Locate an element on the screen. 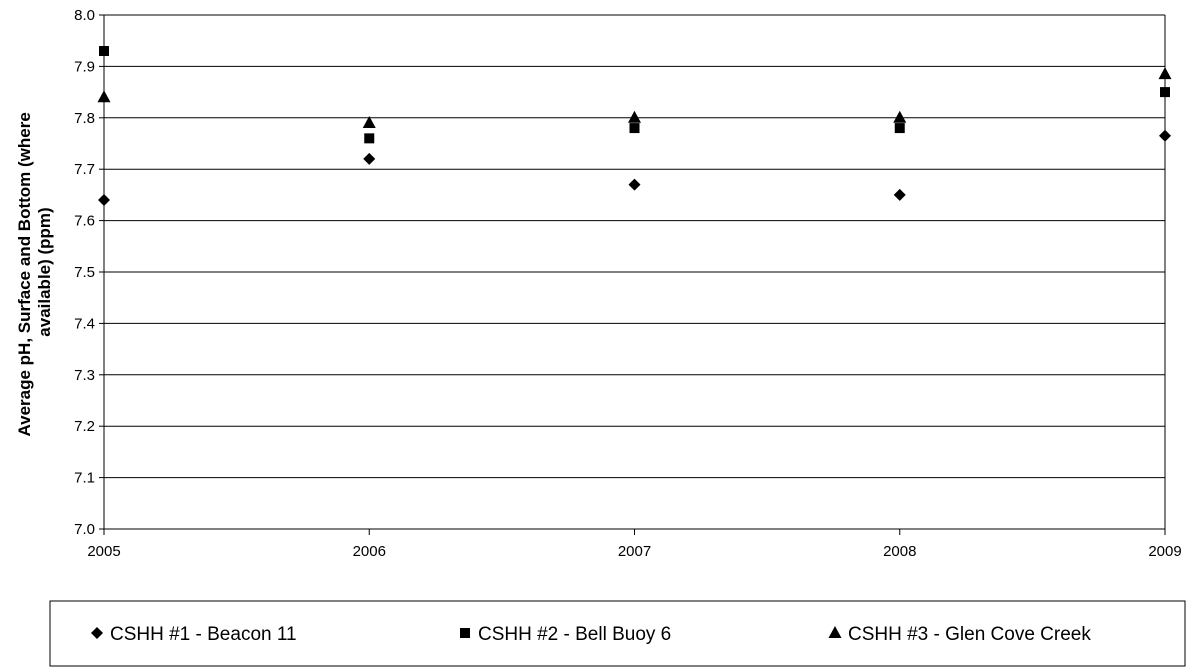 This screenshot has height=667, width=1198. y-tick-label: 8.0 is located at coordinates (84, 15).